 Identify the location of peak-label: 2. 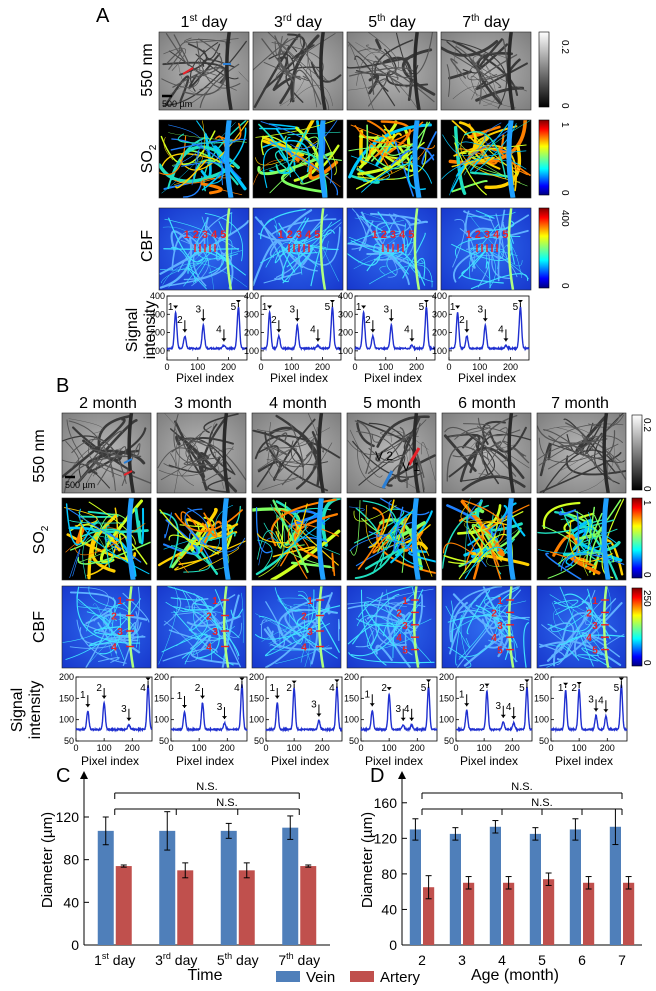
(99, 688).